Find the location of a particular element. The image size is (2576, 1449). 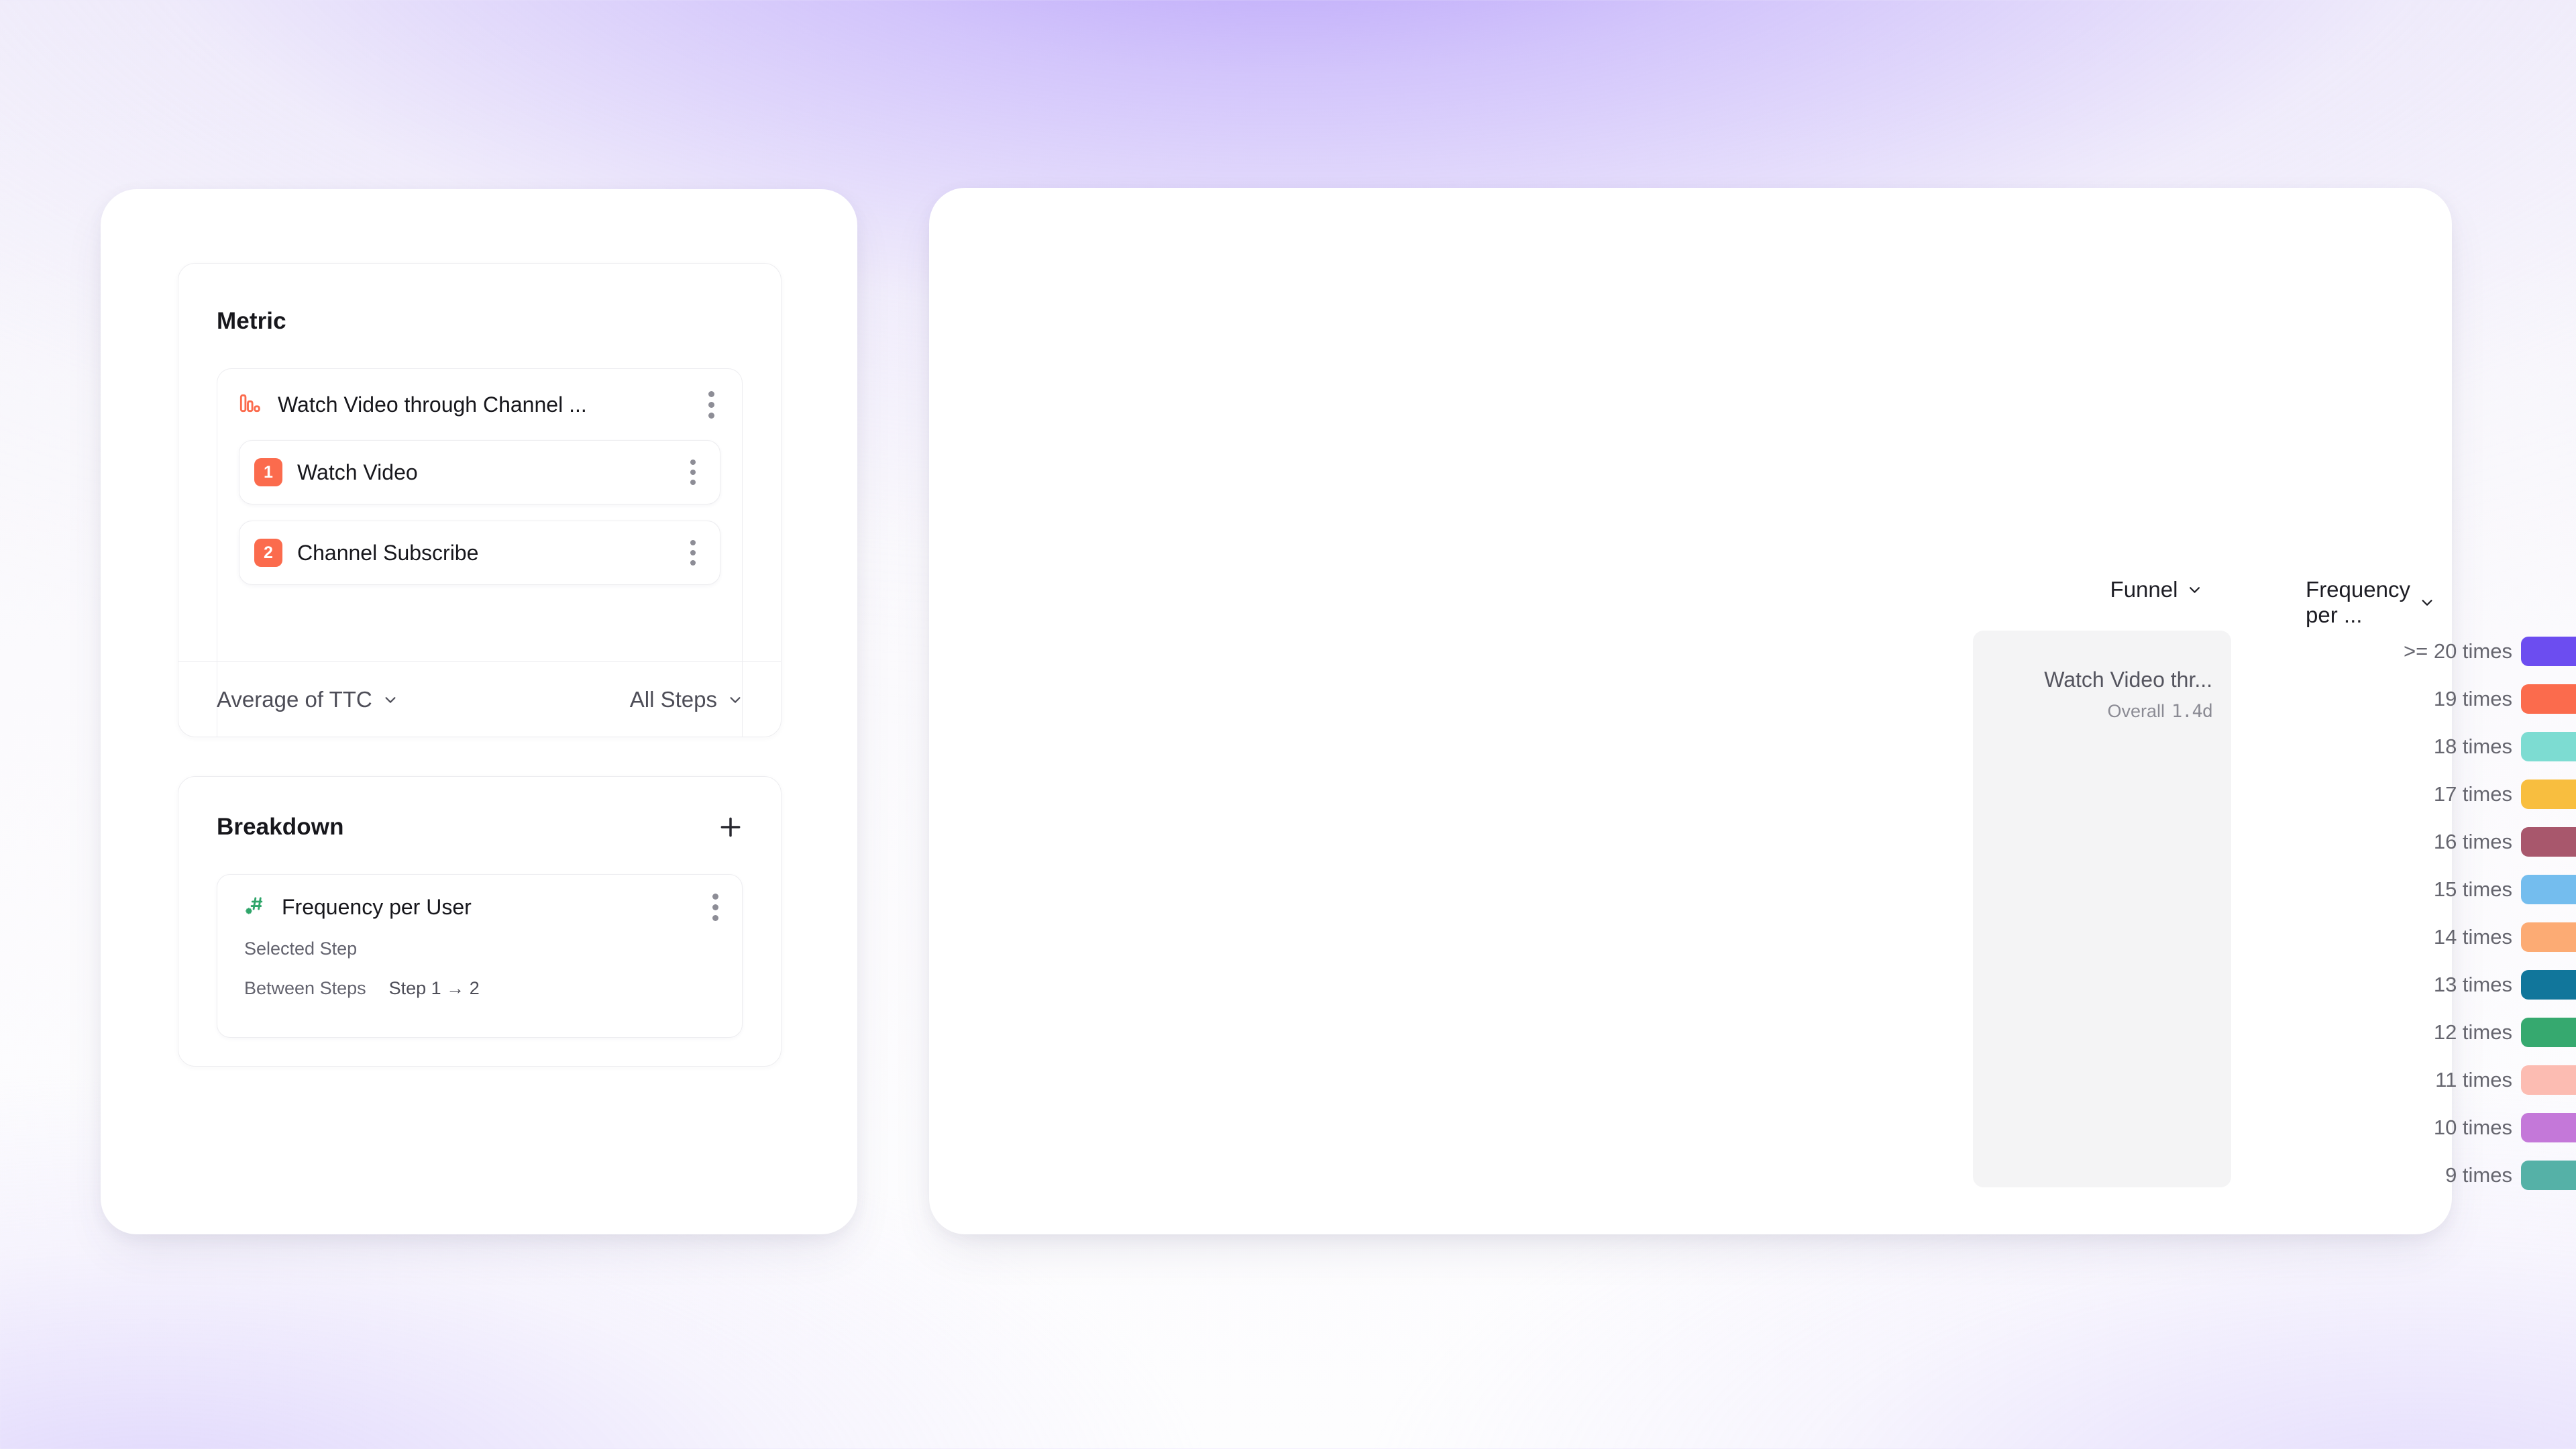

metric-step-2: 2 Channel Subscribe is located at coordinates (479, 553).